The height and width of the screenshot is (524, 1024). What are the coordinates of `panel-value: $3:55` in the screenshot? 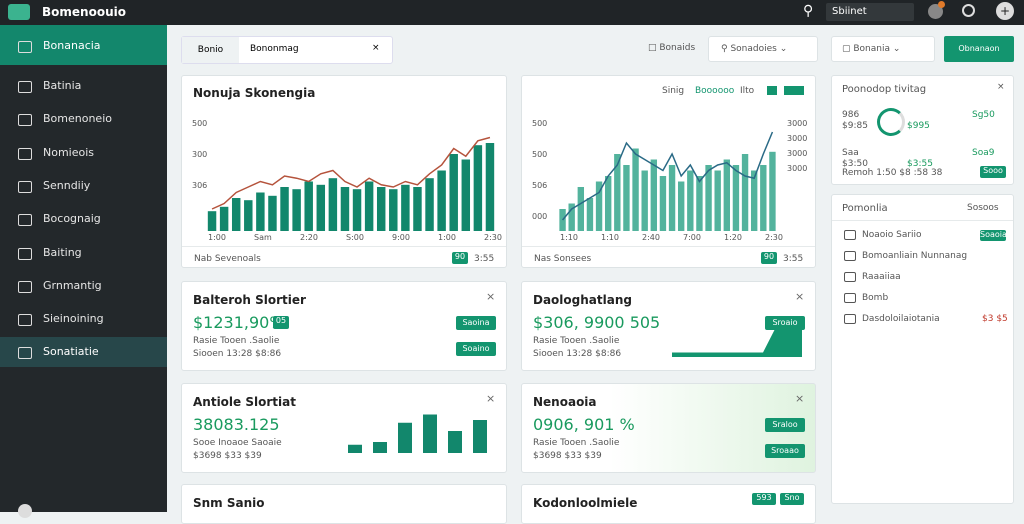 It's located at (920, 164).